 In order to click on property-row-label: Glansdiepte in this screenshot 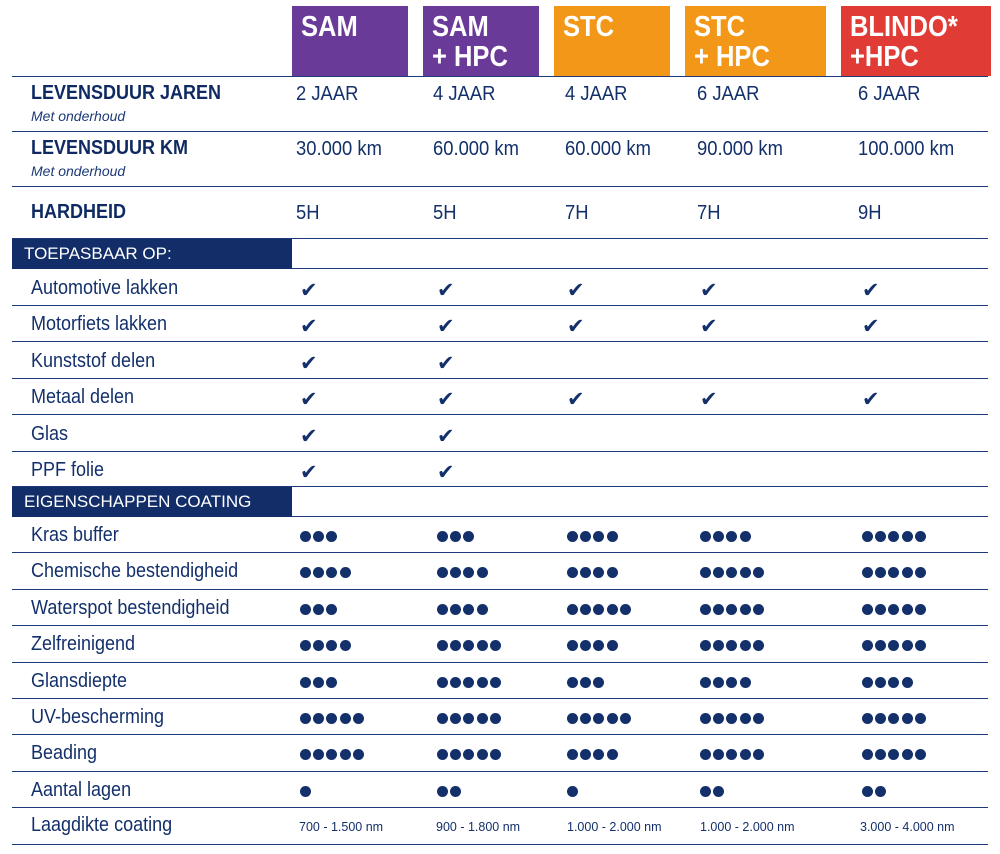, I will do `click(79, 680)`.